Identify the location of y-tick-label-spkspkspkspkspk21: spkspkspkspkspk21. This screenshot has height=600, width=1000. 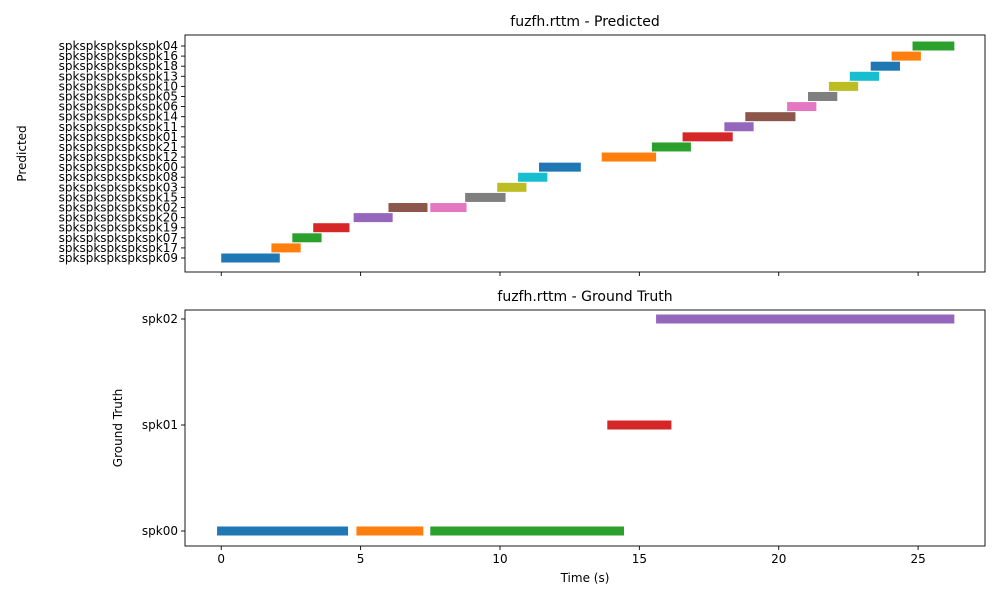
(118, 147).